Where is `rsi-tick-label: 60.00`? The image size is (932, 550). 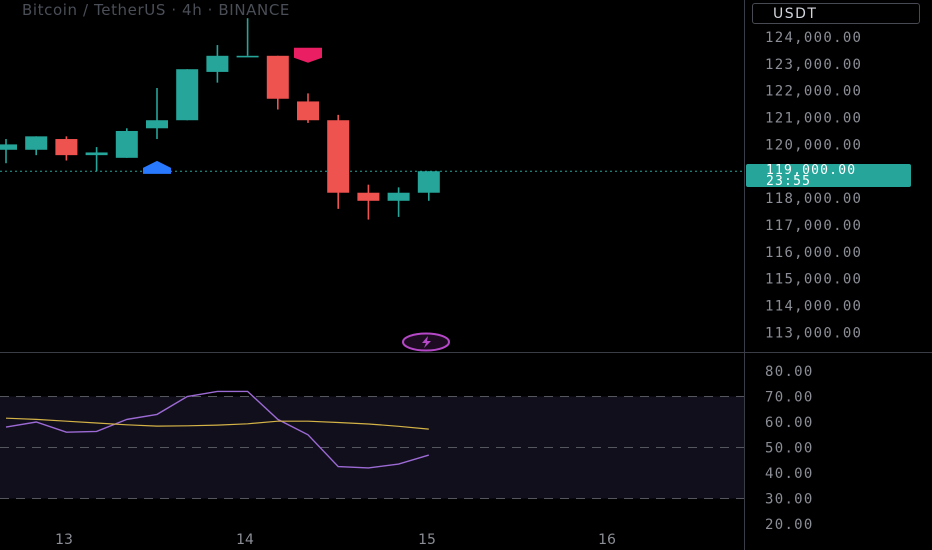
rsi-tick-label: 60.00 is located at coordinates (789, 423).